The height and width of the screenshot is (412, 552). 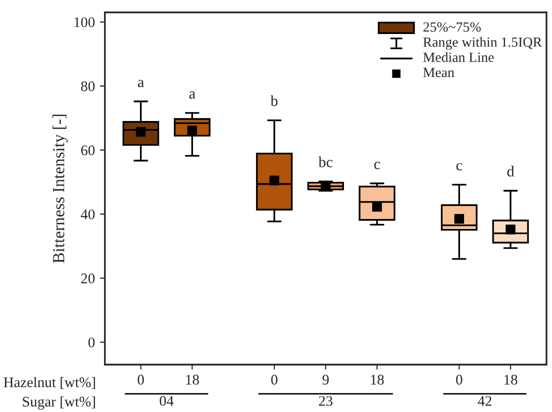 I want to click on annotation: 25%~75%, so click(x=452, y=27).